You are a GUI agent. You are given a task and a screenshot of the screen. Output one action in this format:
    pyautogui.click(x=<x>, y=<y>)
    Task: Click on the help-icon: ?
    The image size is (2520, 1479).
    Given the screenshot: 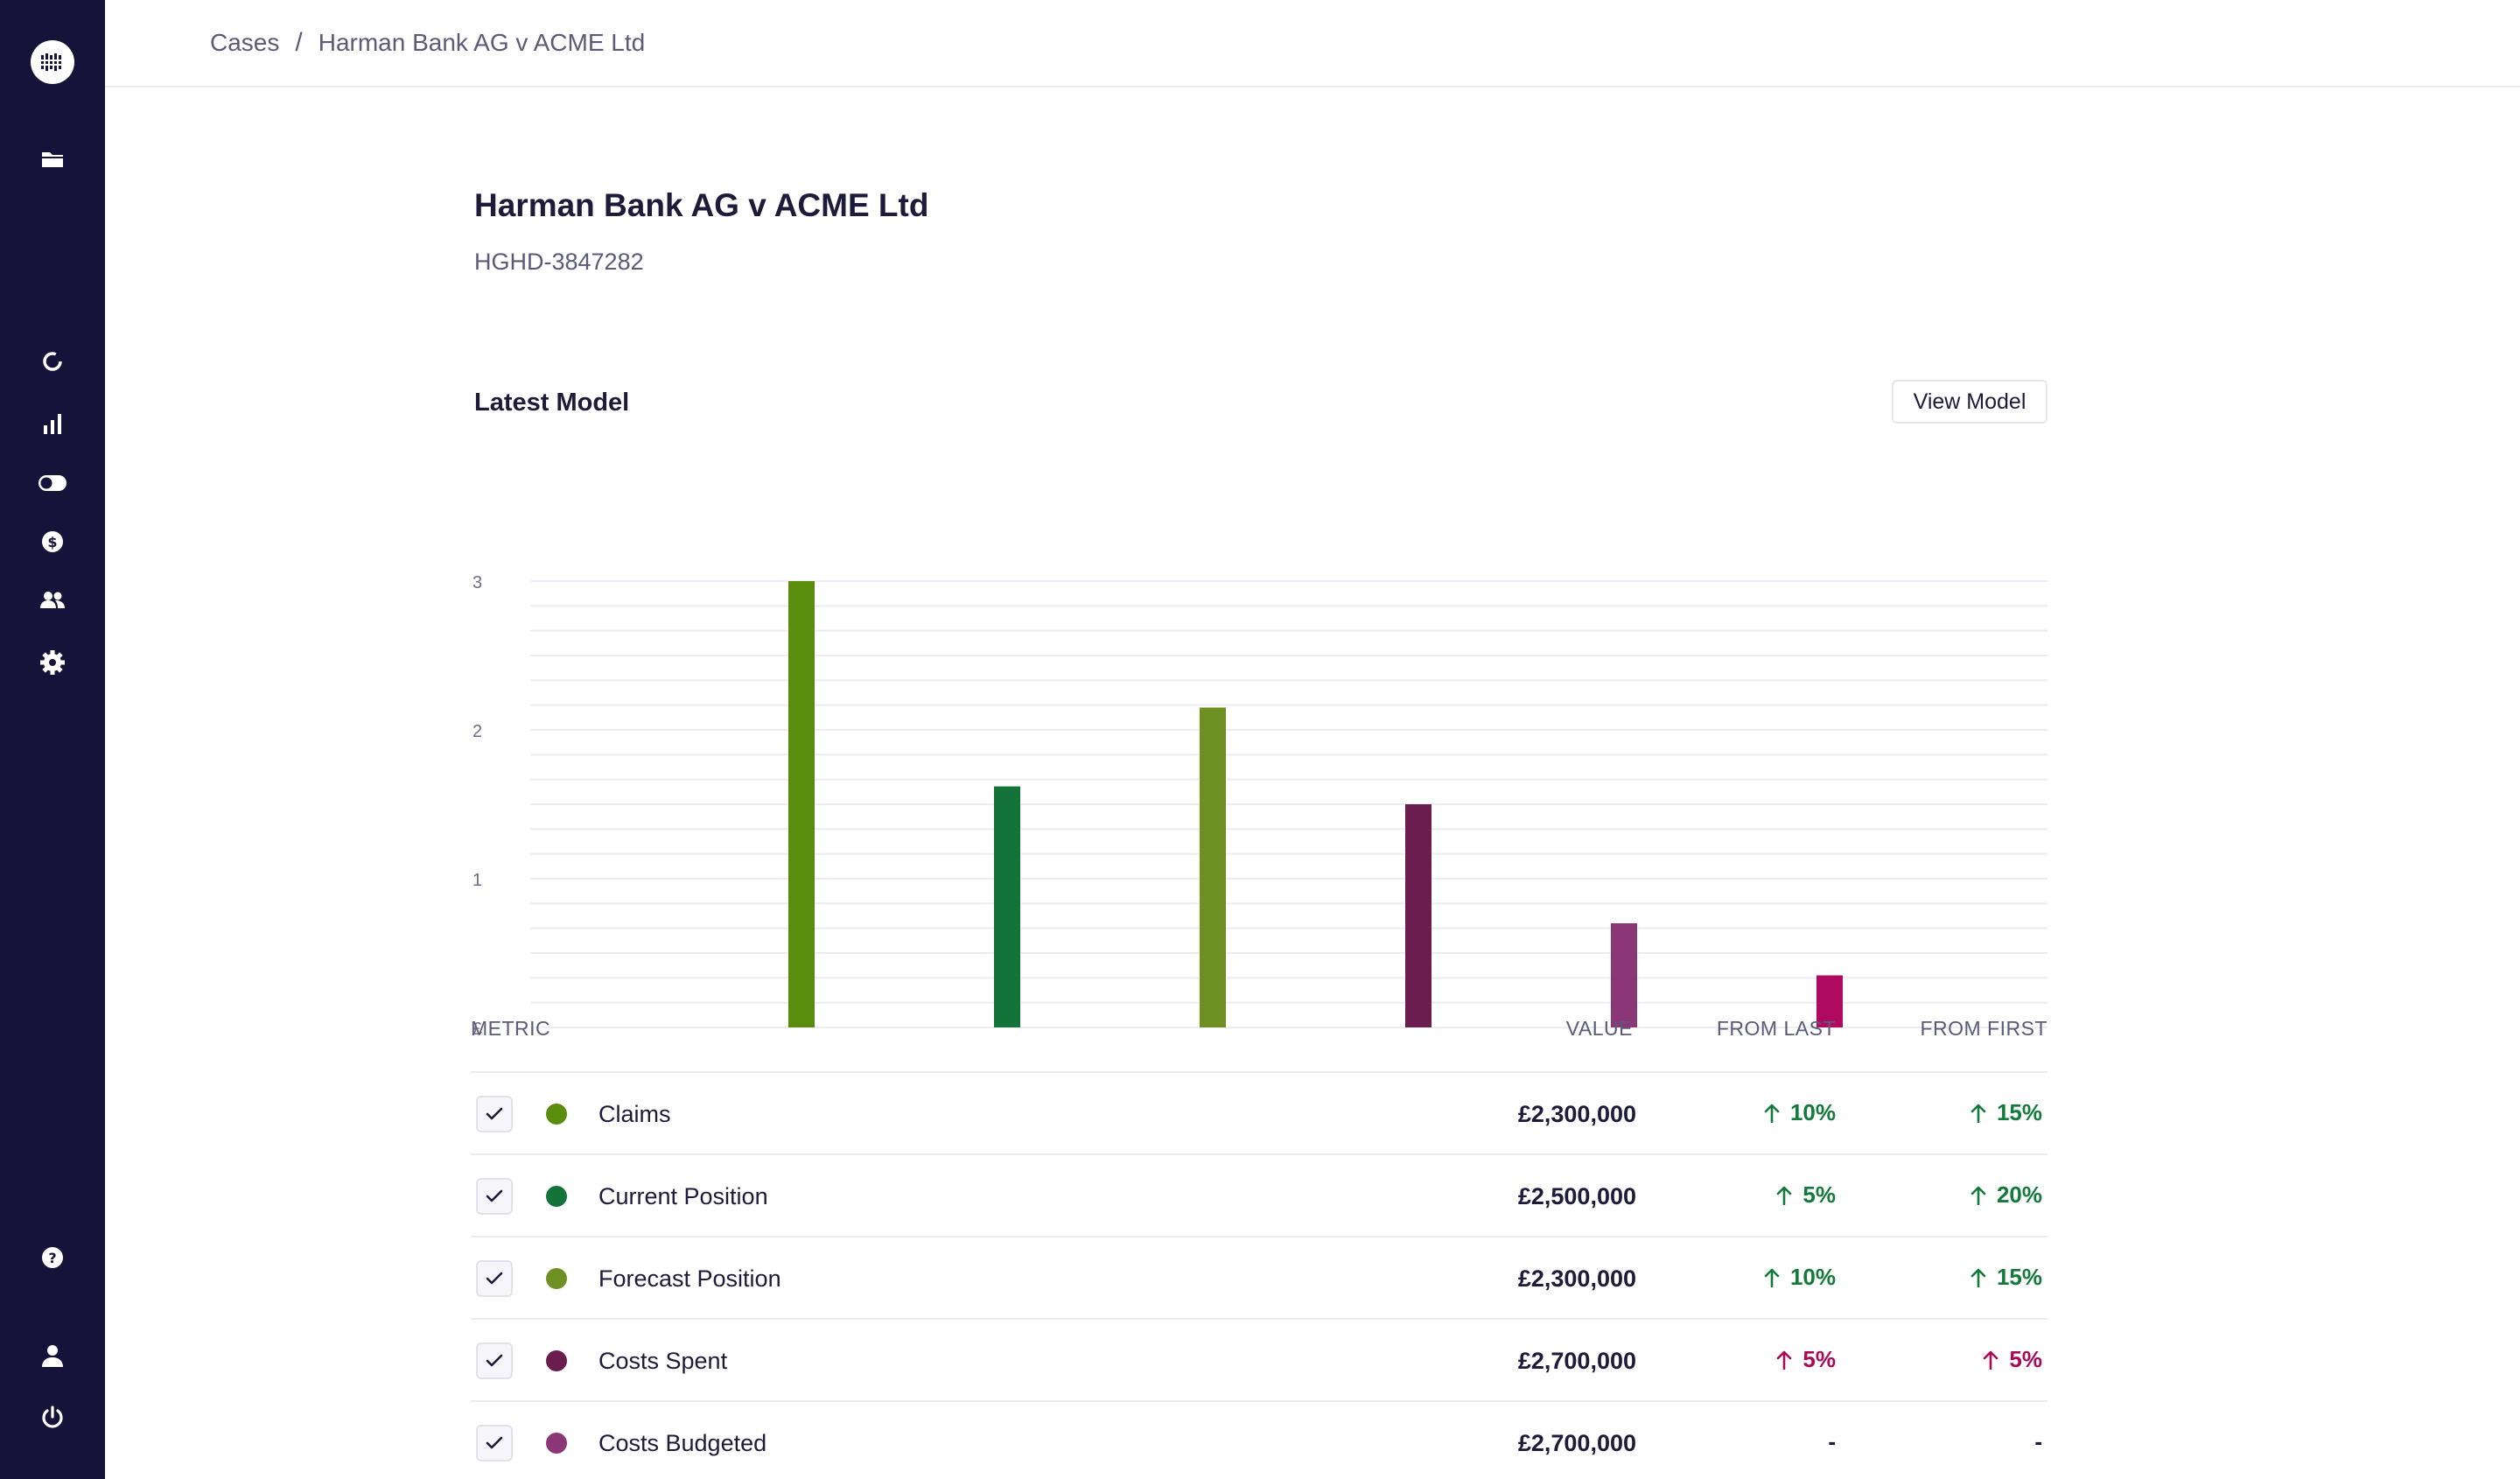 What is the action you would take?
    pyautogui.click(x=52, y=1258)
    